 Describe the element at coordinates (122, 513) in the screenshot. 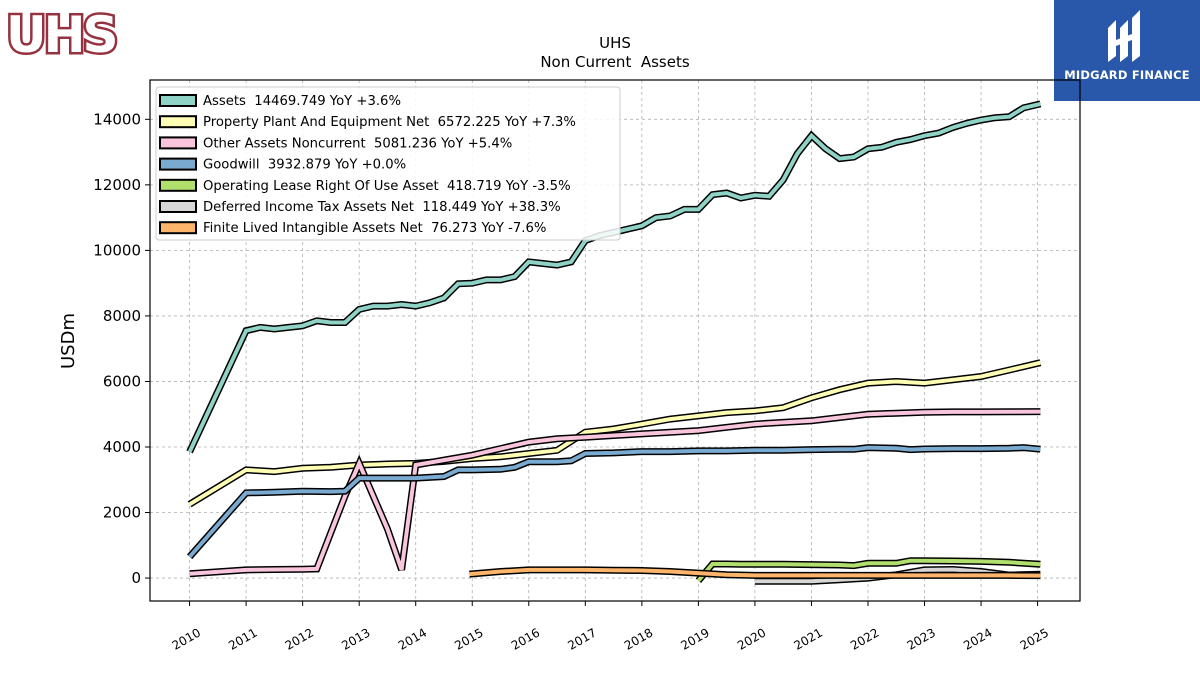

I see `y-tick-label: 2000` at that location.